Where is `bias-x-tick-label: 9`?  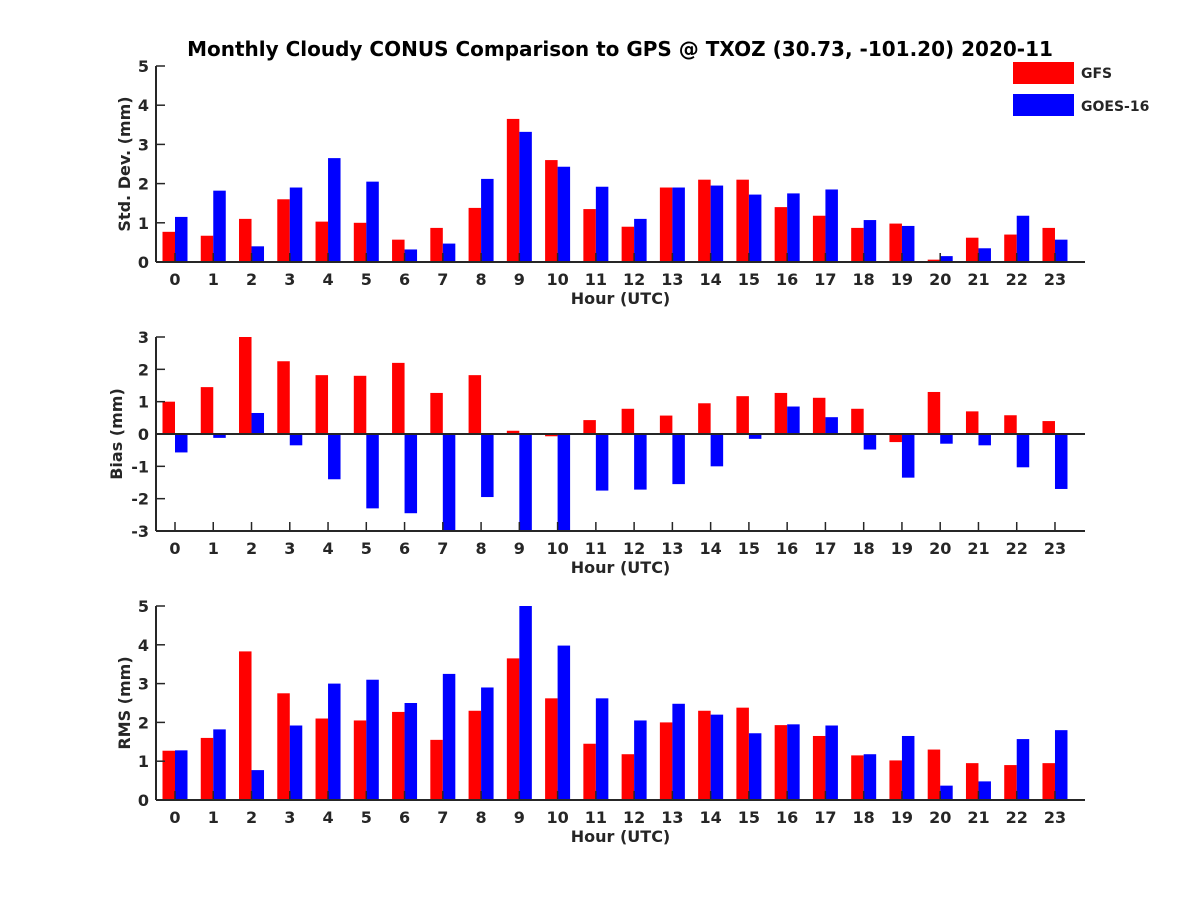 bias-x-tick-label: 9 is located at coordinates (519, 548).